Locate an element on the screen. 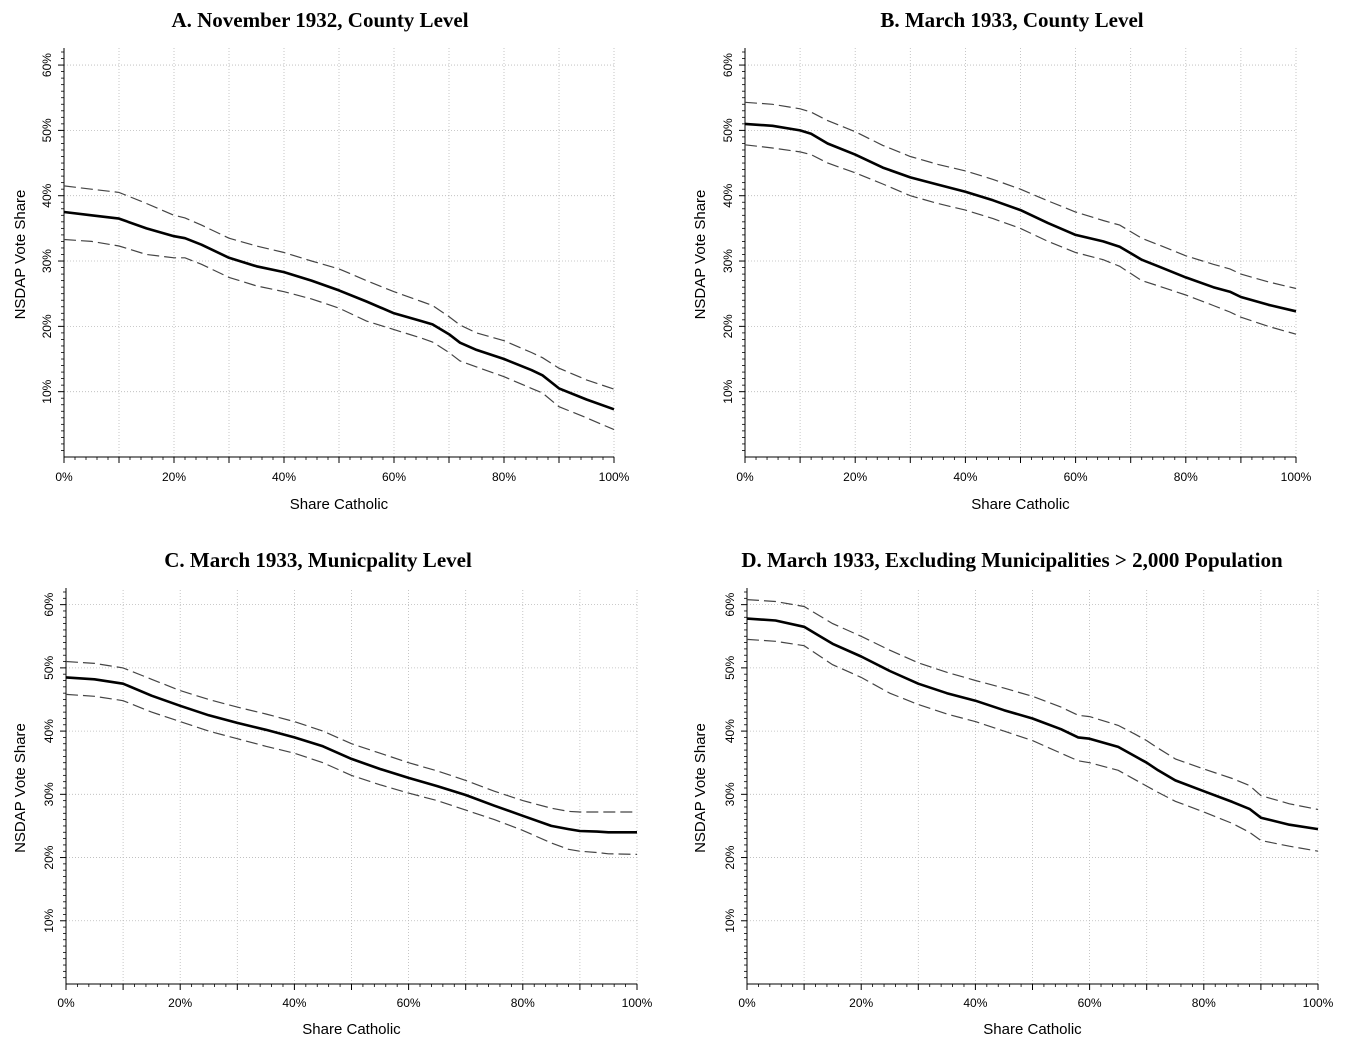  panel-title: C. March 1933, Municpality Level is located at coordinates (318, 560).